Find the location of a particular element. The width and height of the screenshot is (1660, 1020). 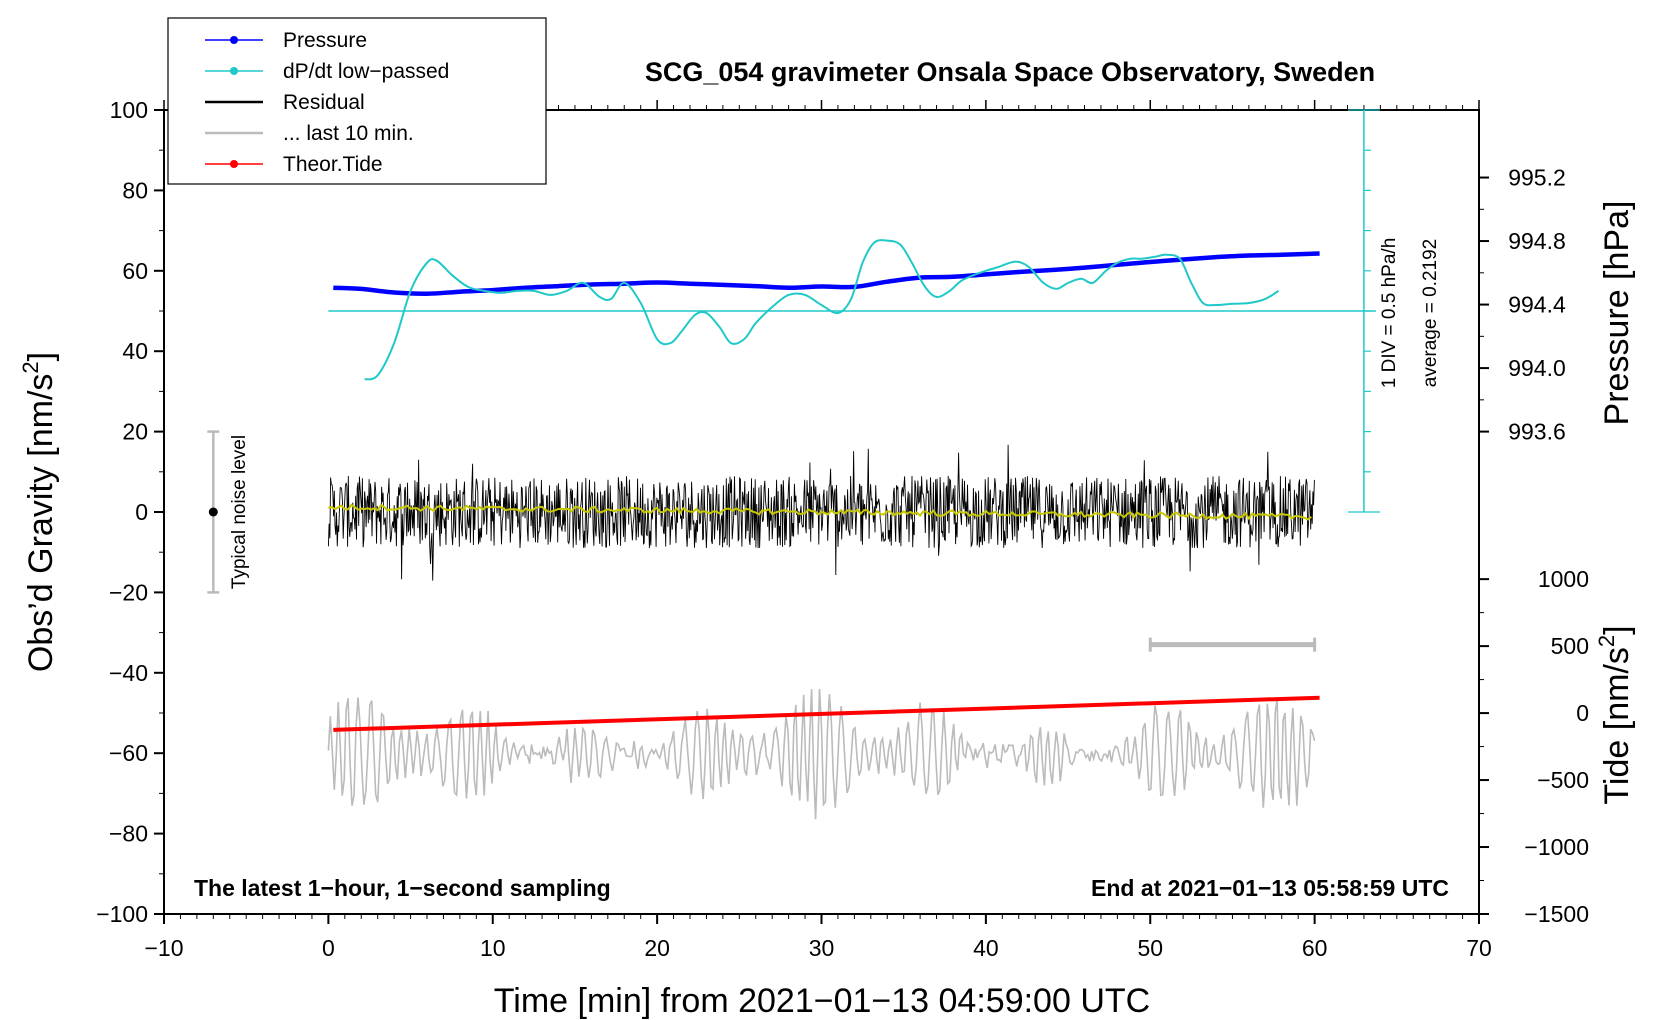

pressure-tick-label: 995.2 is located at coordinates (1537, 178).